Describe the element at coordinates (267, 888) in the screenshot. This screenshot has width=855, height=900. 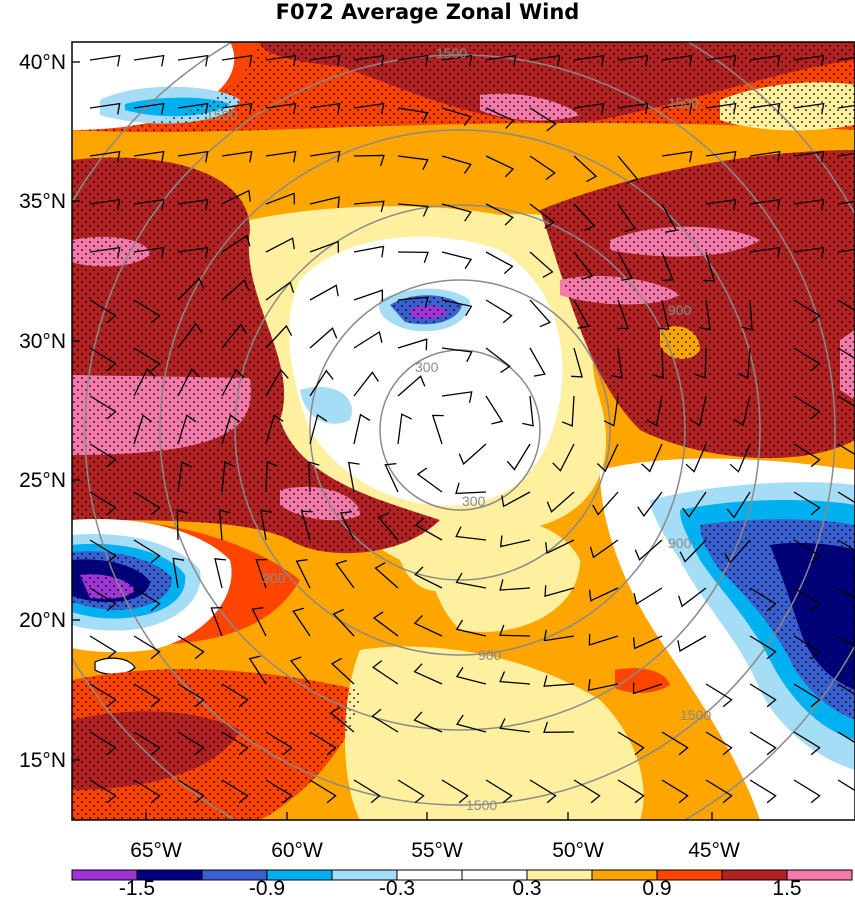
I see `colorbar-tick-label: -0.9` at that location.